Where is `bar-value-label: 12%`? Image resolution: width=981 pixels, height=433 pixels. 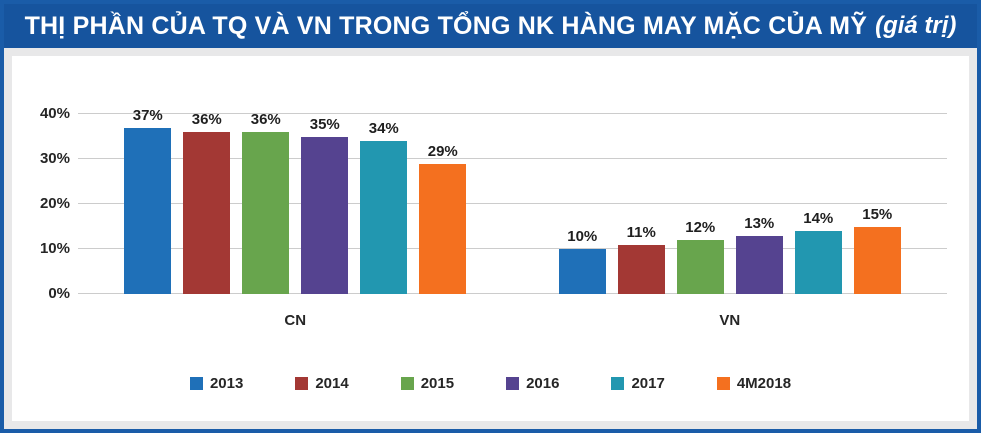 bar-value-label: 12% is located at coordinates (700, 227).